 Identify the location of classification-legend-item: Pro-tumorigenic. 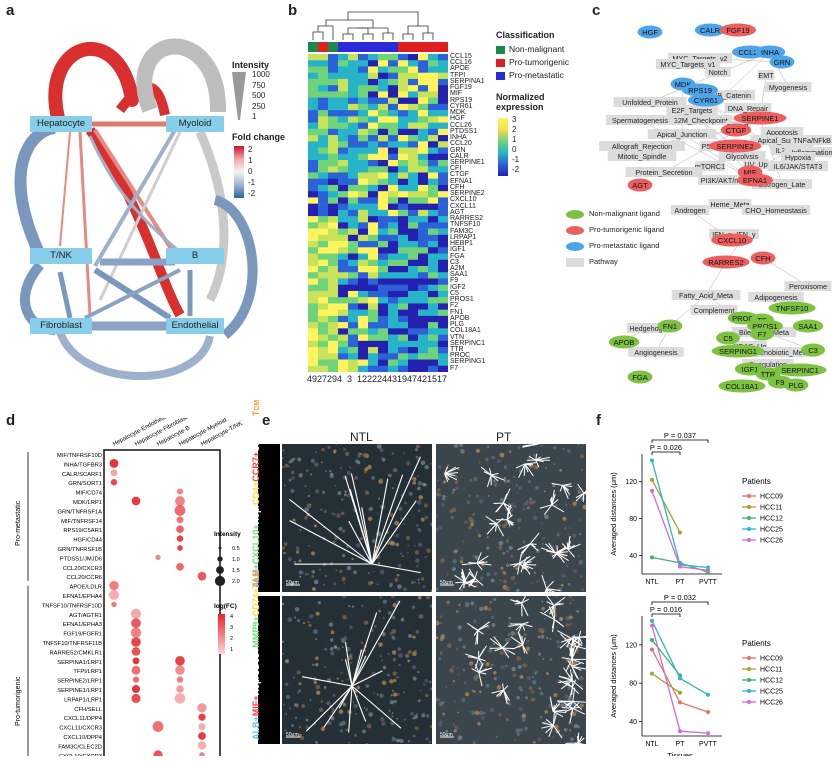
(532, 62).